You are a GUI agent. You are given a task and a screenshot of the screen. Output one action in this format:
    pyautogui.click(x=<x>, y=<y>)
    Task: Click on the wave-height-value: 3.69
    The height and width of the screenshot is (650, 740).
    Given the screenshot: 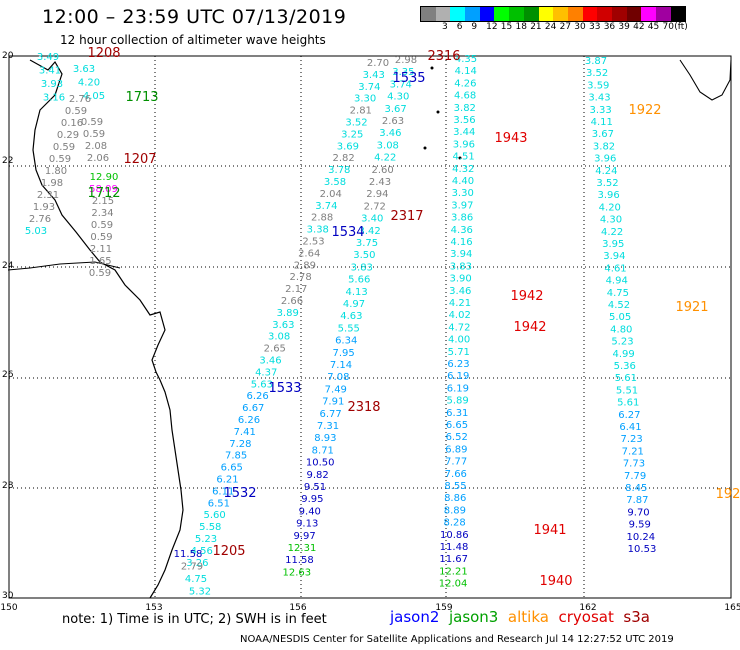 What is the action you would take?
    pyautogui.click(x=348, y=146)
    